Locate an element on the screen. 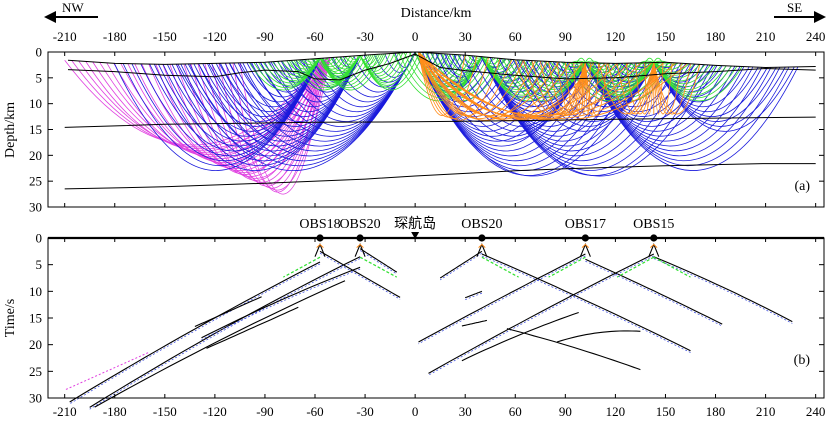 Image resolution: width=827 pixels, height=422 pixels. boundary-sediment-base is located at coordinates (441, 67).